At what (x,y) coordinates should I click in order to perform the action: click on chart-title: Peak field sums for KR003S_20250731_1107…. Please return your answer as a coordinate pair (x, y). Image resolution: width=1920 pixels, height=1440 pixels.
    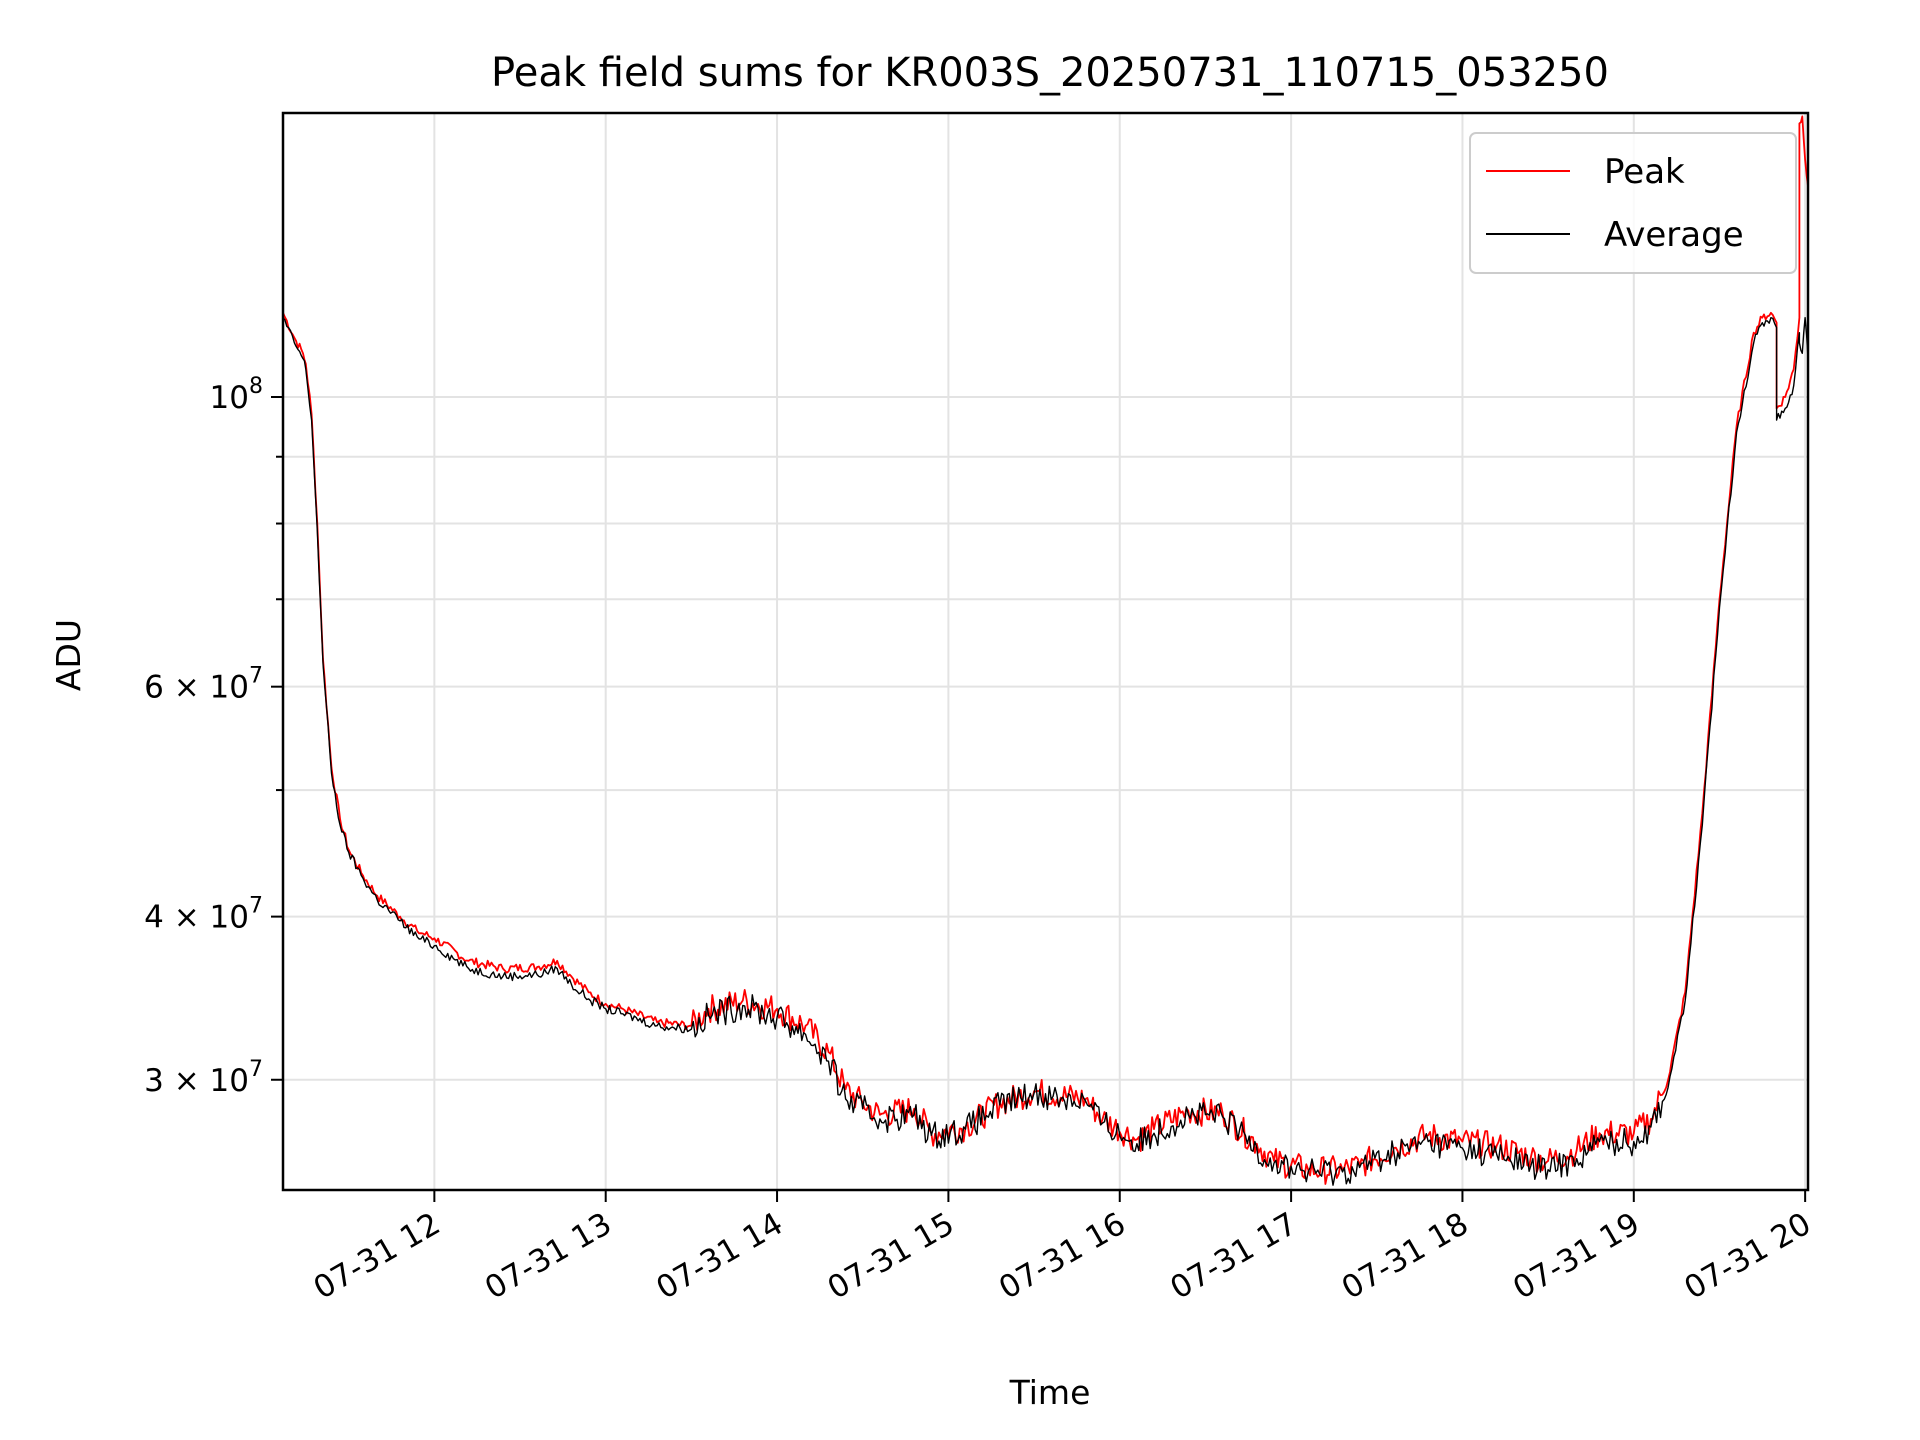
    Looking at the image, I should click on (1050, 73).